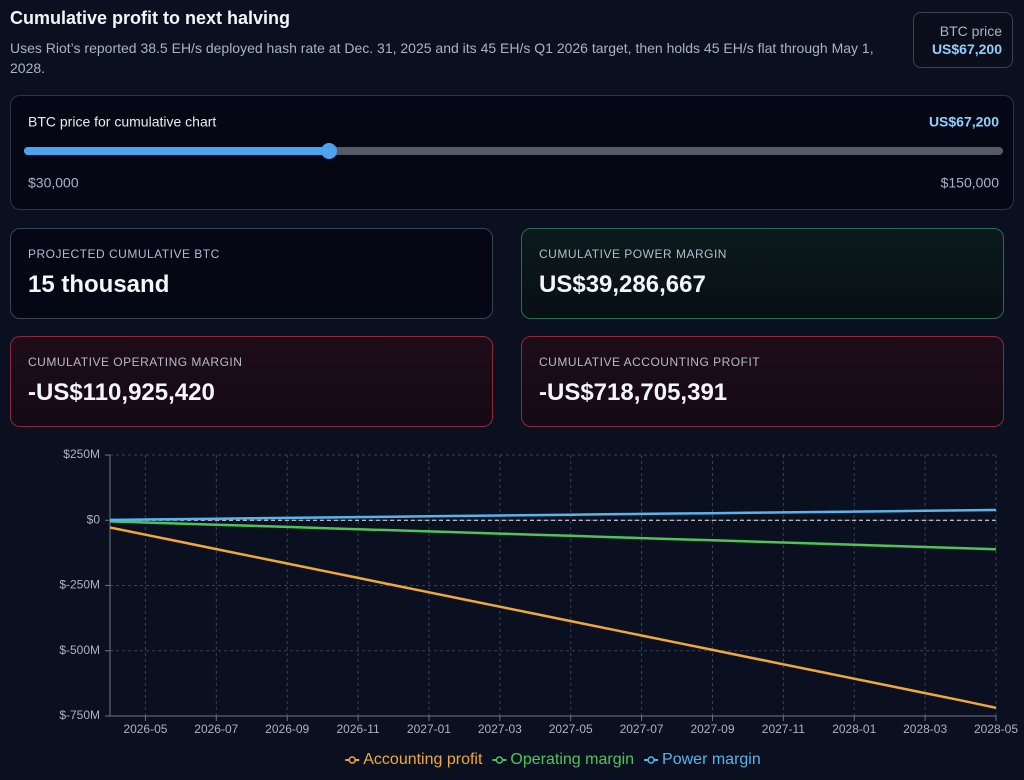 This screenshot has height=780, width=1024. I want to click on metric-value: -US$110,925,420, so click(121, 392).